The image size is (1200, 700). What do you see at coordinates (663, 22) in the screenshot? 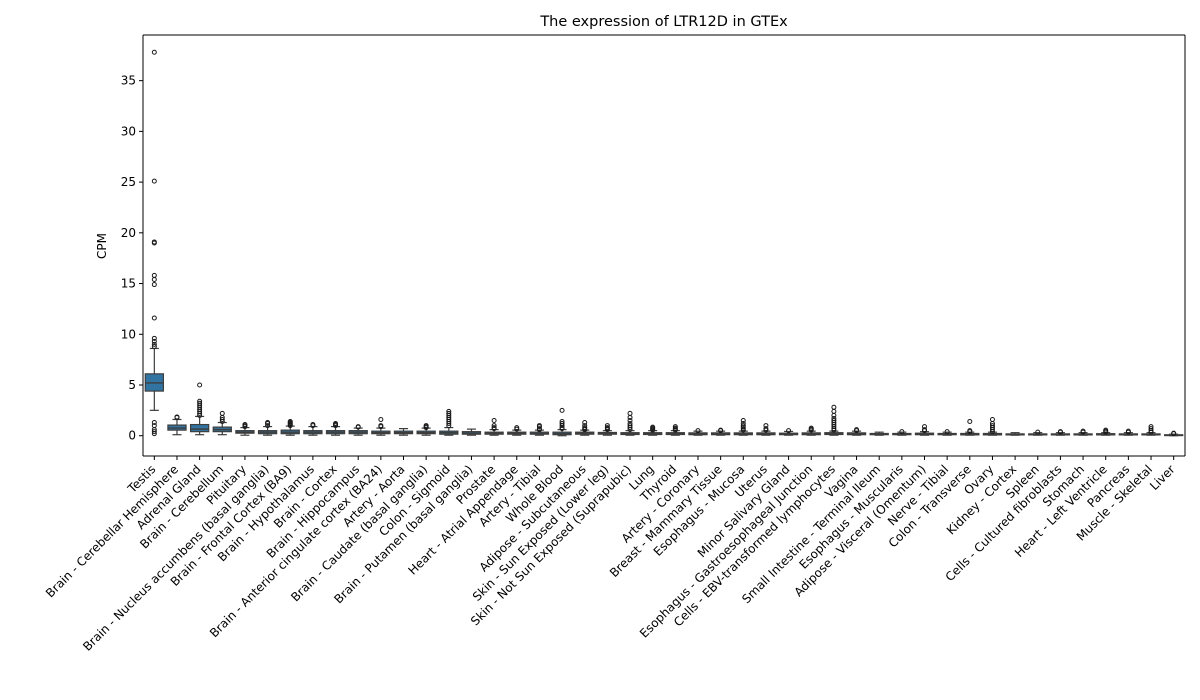
I see `chart-title: The expression of LTR12D in GTEx` at bounding box center [663, 22].